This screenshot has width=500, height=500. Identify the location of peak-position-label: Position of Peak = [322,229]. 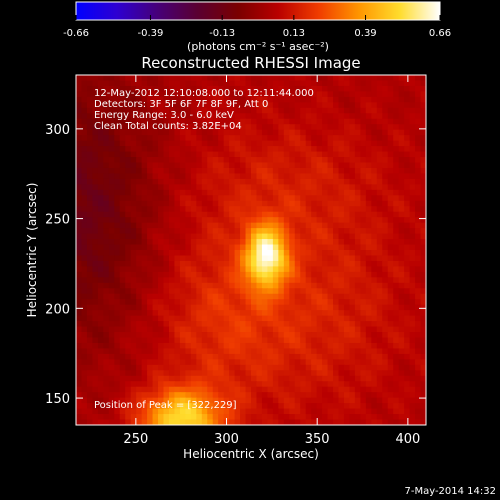
(165, 405).